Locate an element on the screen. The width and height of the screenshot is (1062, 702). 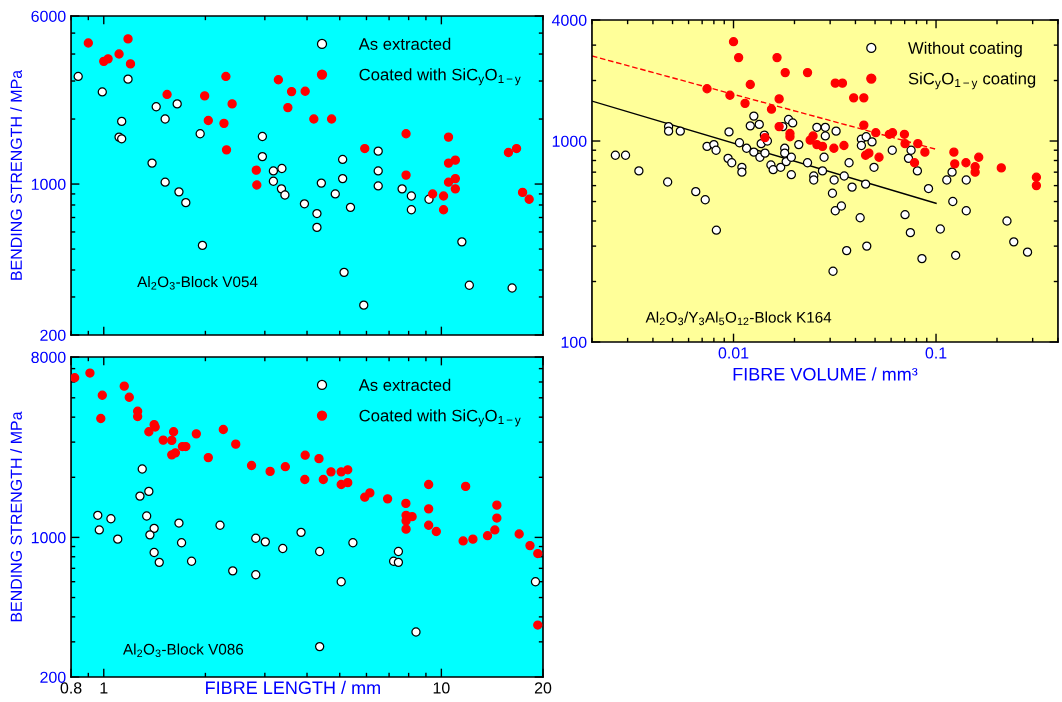
x-tick-label: 0.01 is located at coordinates (733, 353).